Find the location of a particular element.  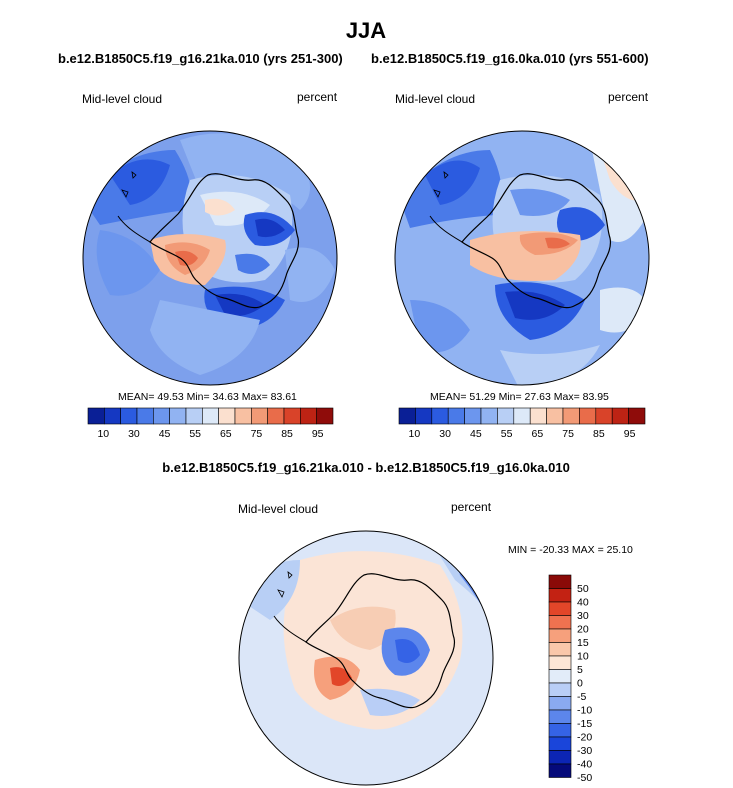

diff-map is located at coordinates (366, 658).